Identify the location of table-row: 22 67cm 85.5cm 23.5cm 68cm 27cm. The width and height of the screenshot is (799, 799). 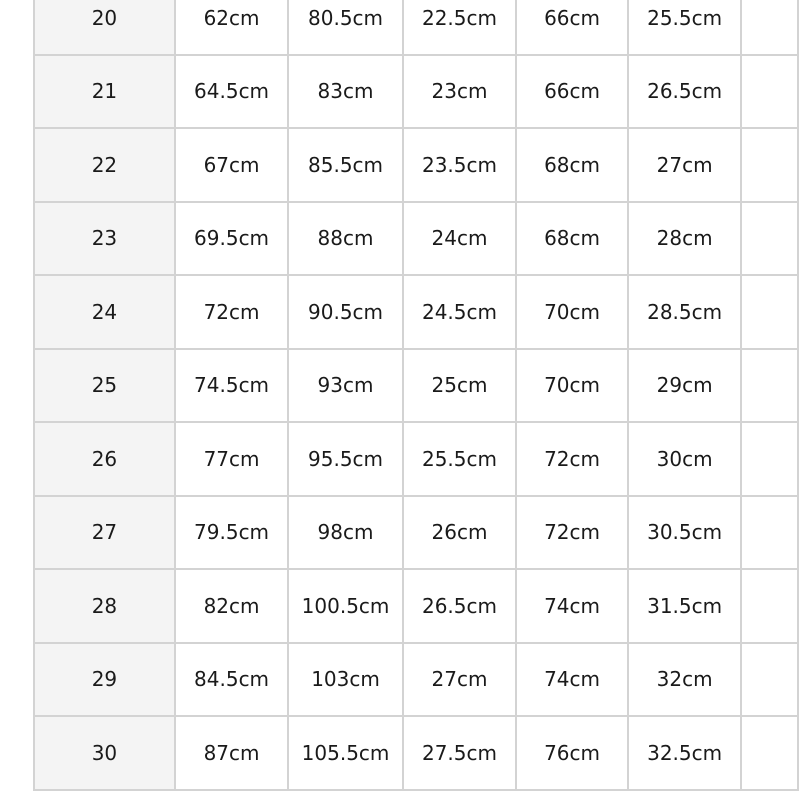
(416, 165).